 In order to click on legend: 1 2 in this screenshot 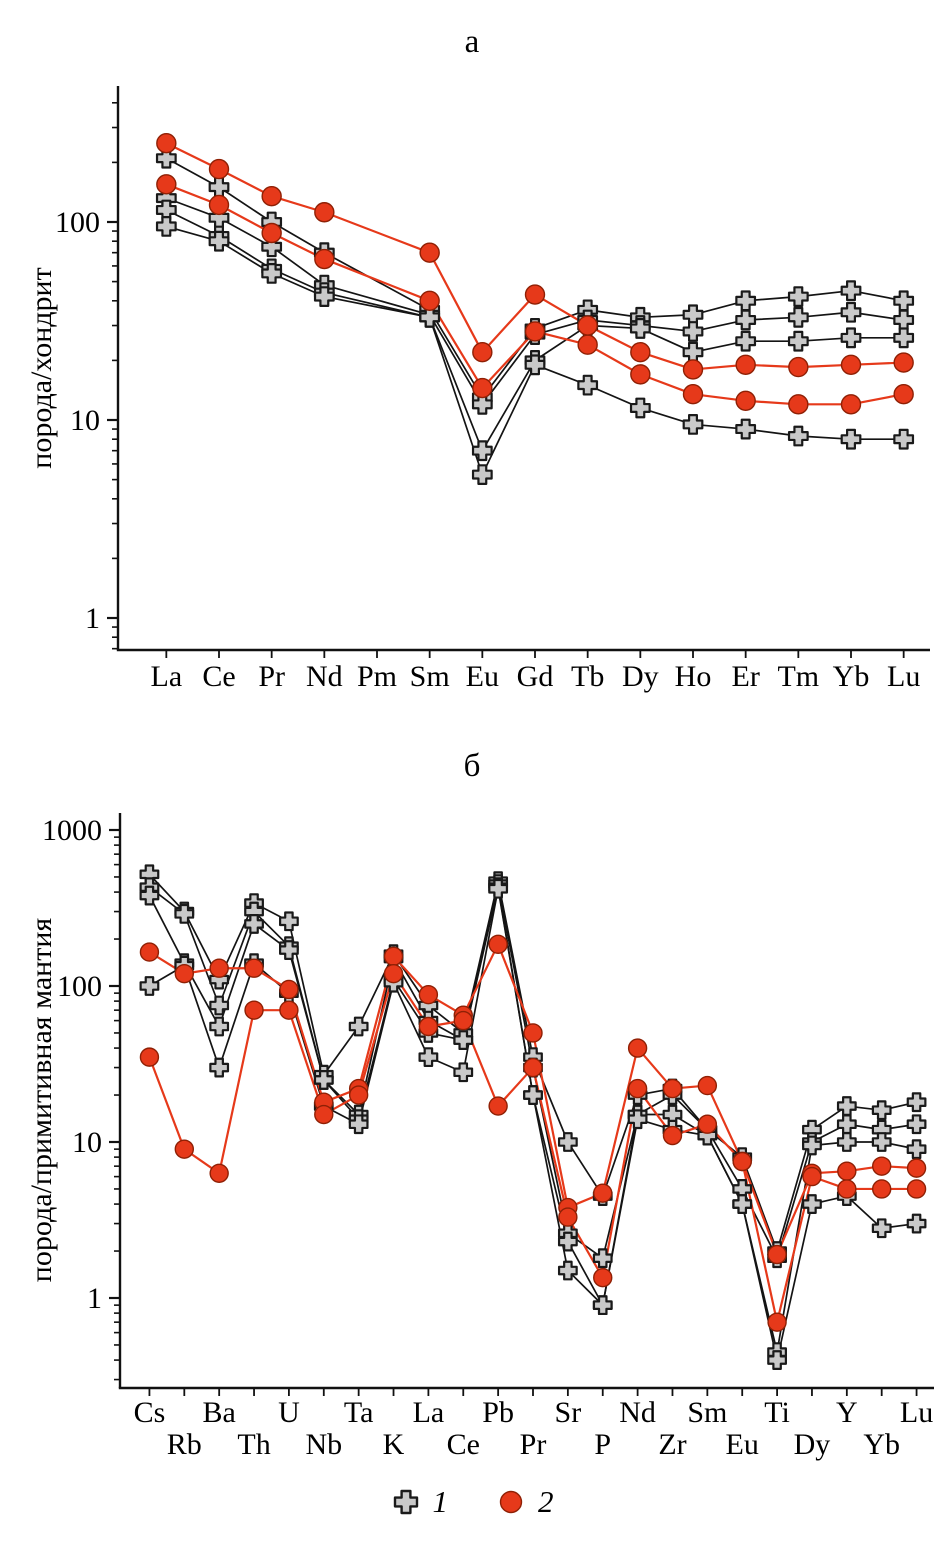, I will do `click(472, 1502)`.